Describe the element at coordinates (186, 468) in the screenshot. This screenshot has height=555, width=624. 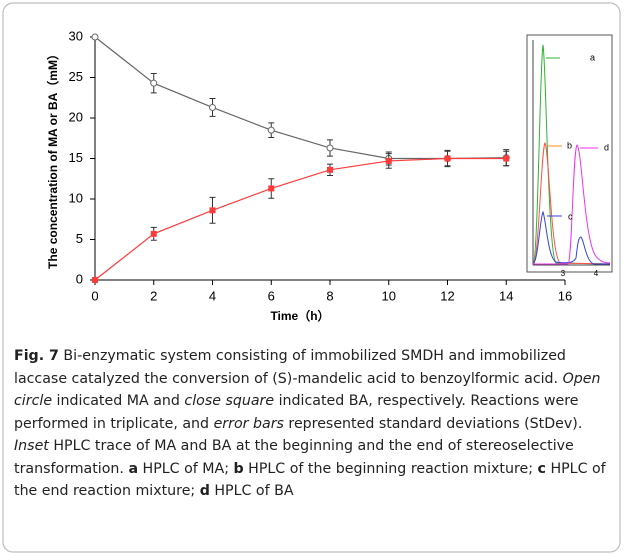
I see `caption-run: HPLC of MA;` at that location.